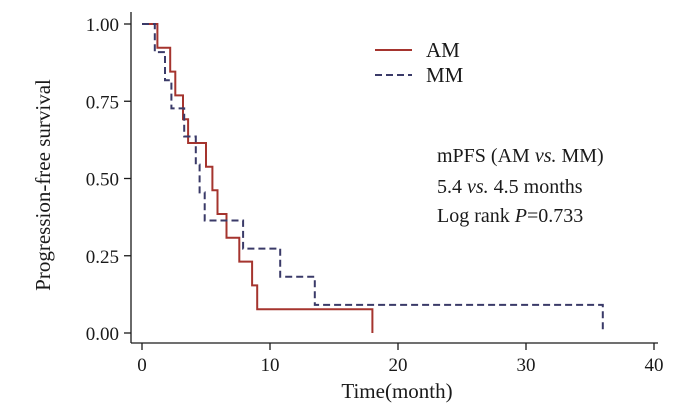 The width and height of the screenshot is (700, 416). What do you see at coordinates (102, 180) in the screenshot?
I see `y-tick-label: 0.50` at bounding box center [102, 180].